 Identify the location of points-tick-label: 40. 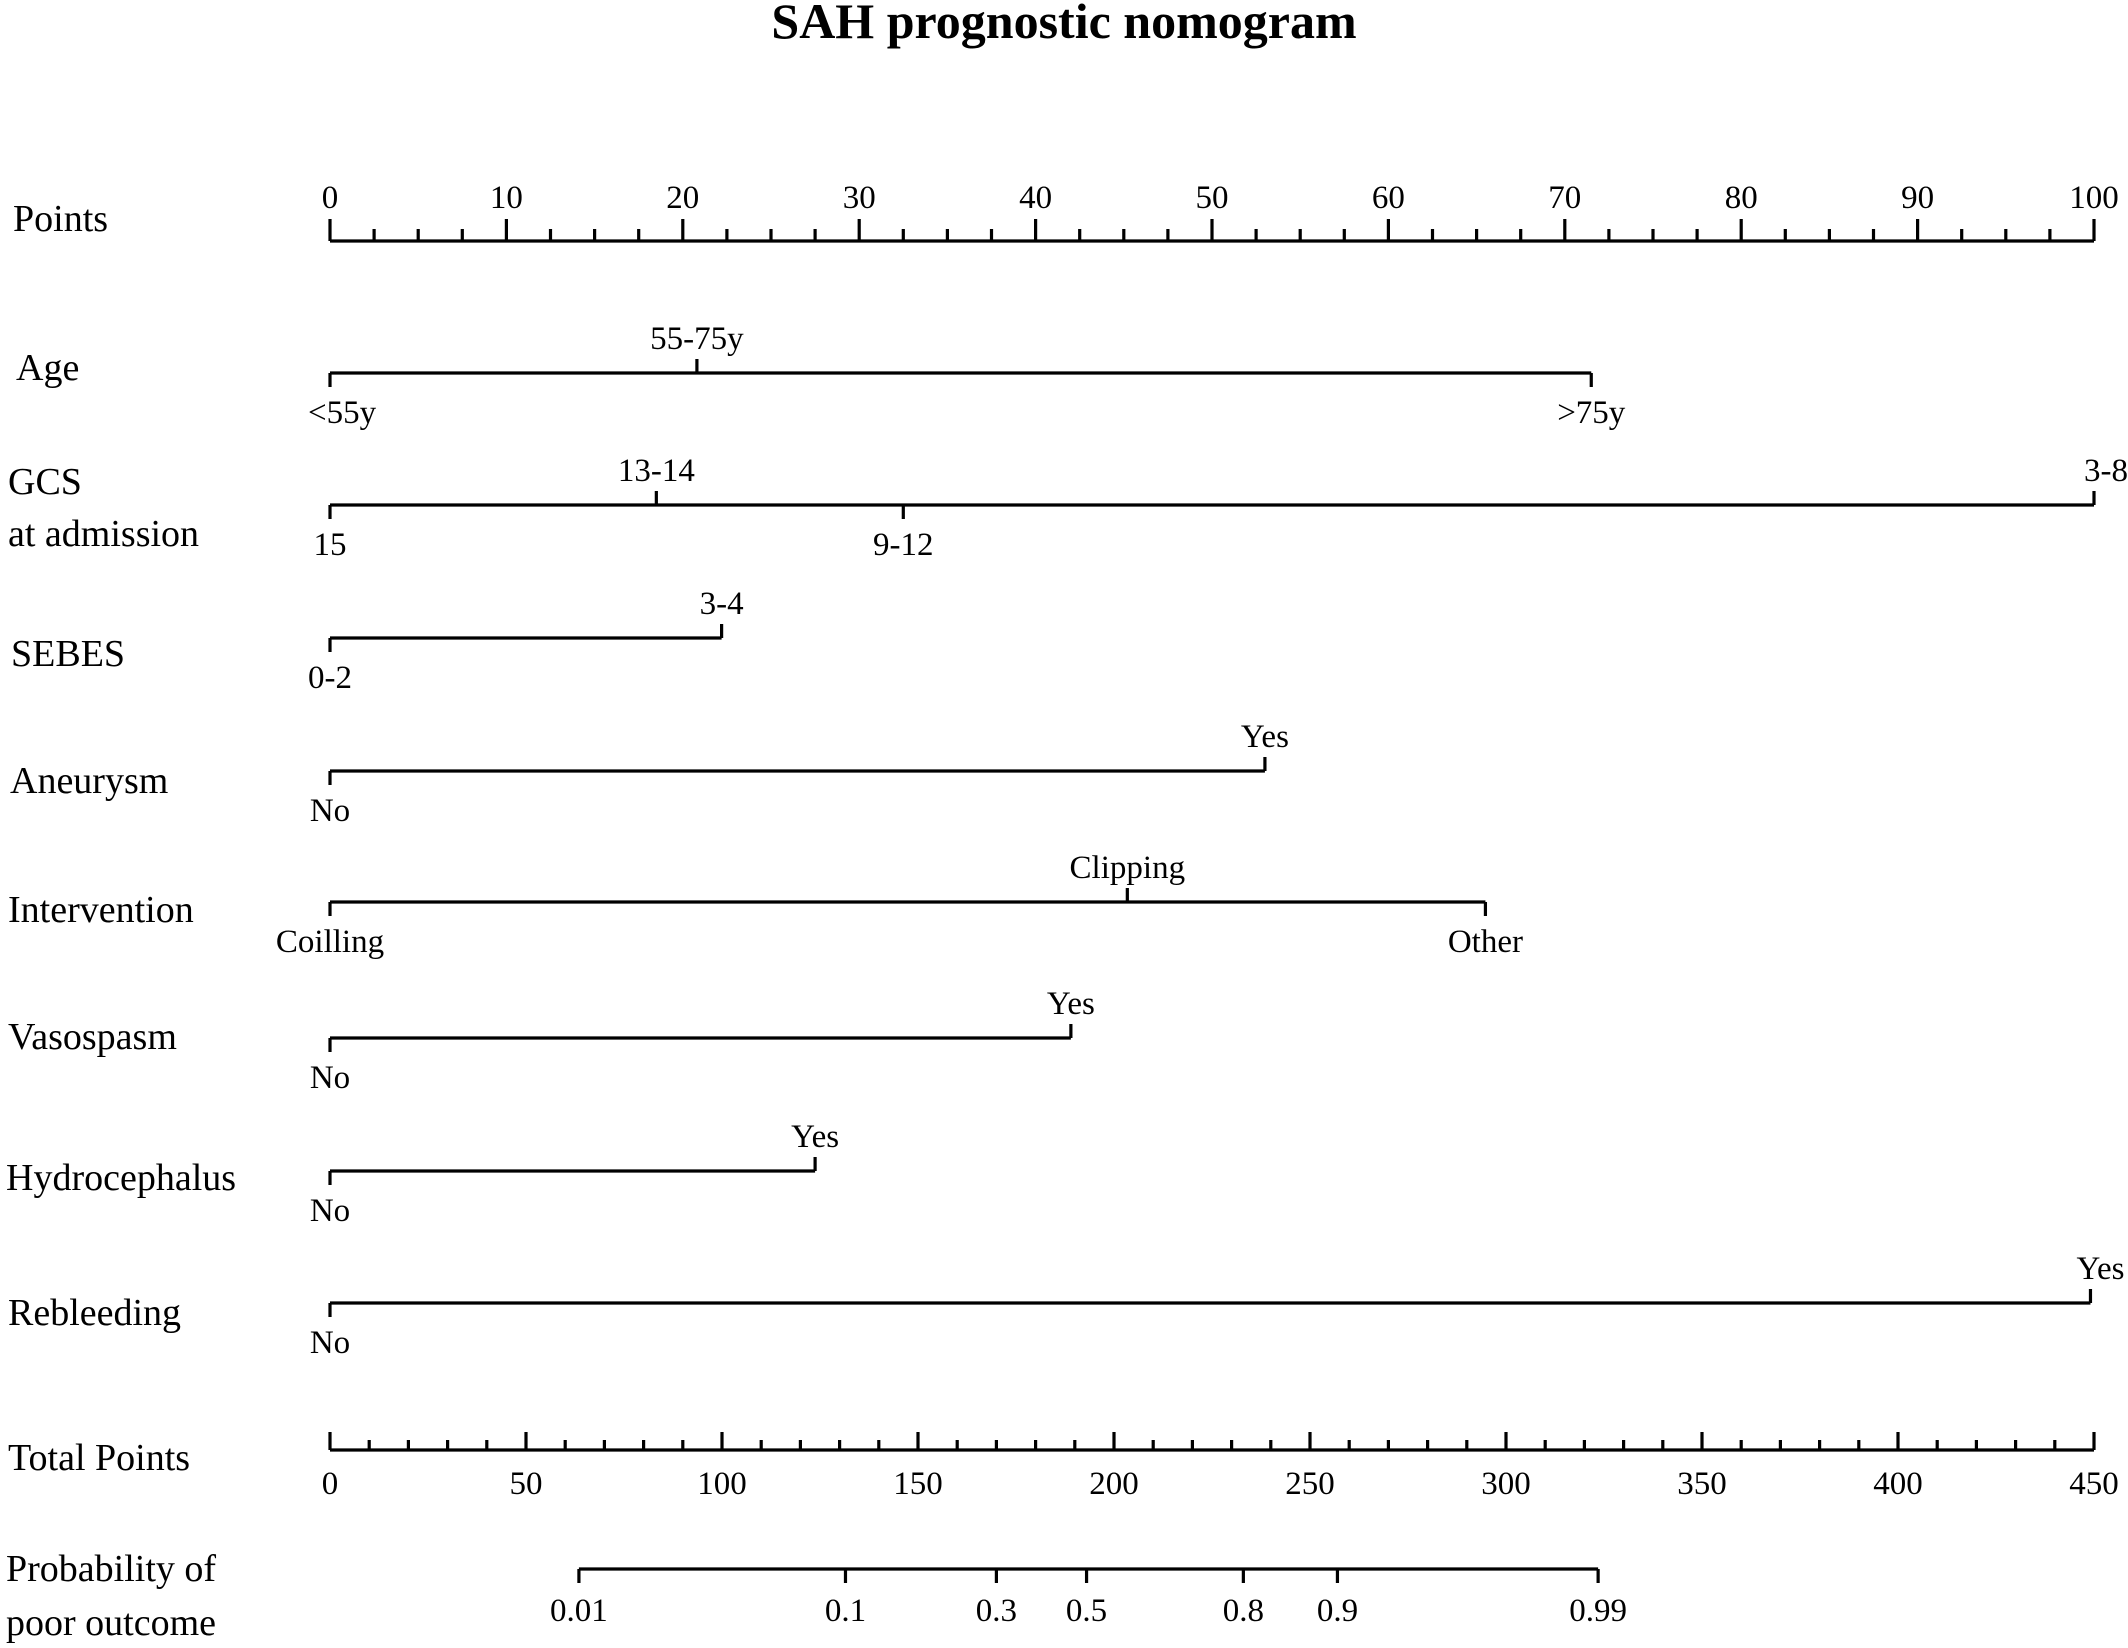
(1035, 198).